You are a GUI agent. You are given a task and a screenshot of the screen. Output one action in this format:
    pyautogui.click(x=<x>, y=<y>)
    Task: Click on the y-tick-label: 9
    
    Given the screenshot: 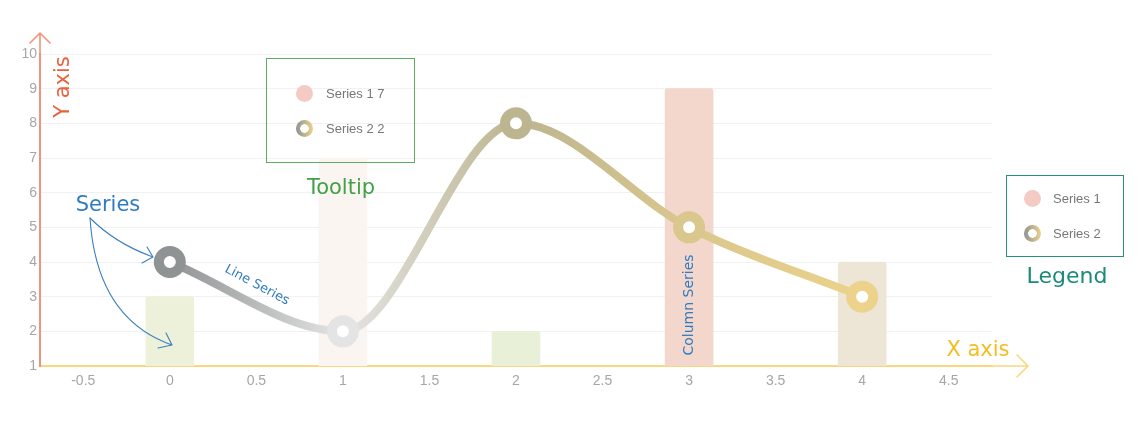 What is the action you would take?
    pyautogui.click(x=33, y=87)
    